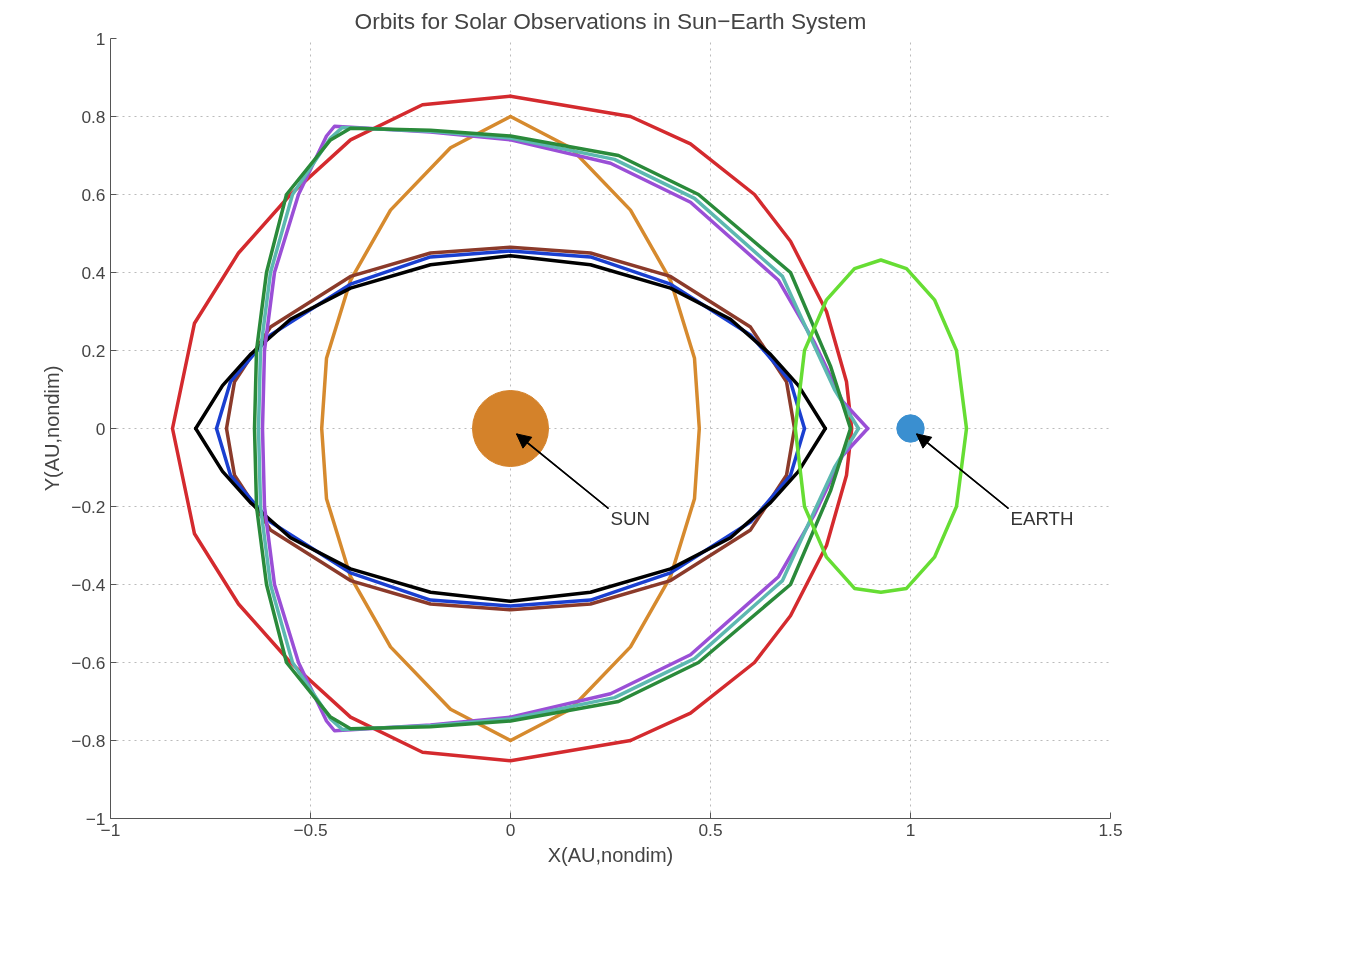  Describe the element at coordinates (630, 518) in the screenshot. I see `annotation: SUN` at that location.